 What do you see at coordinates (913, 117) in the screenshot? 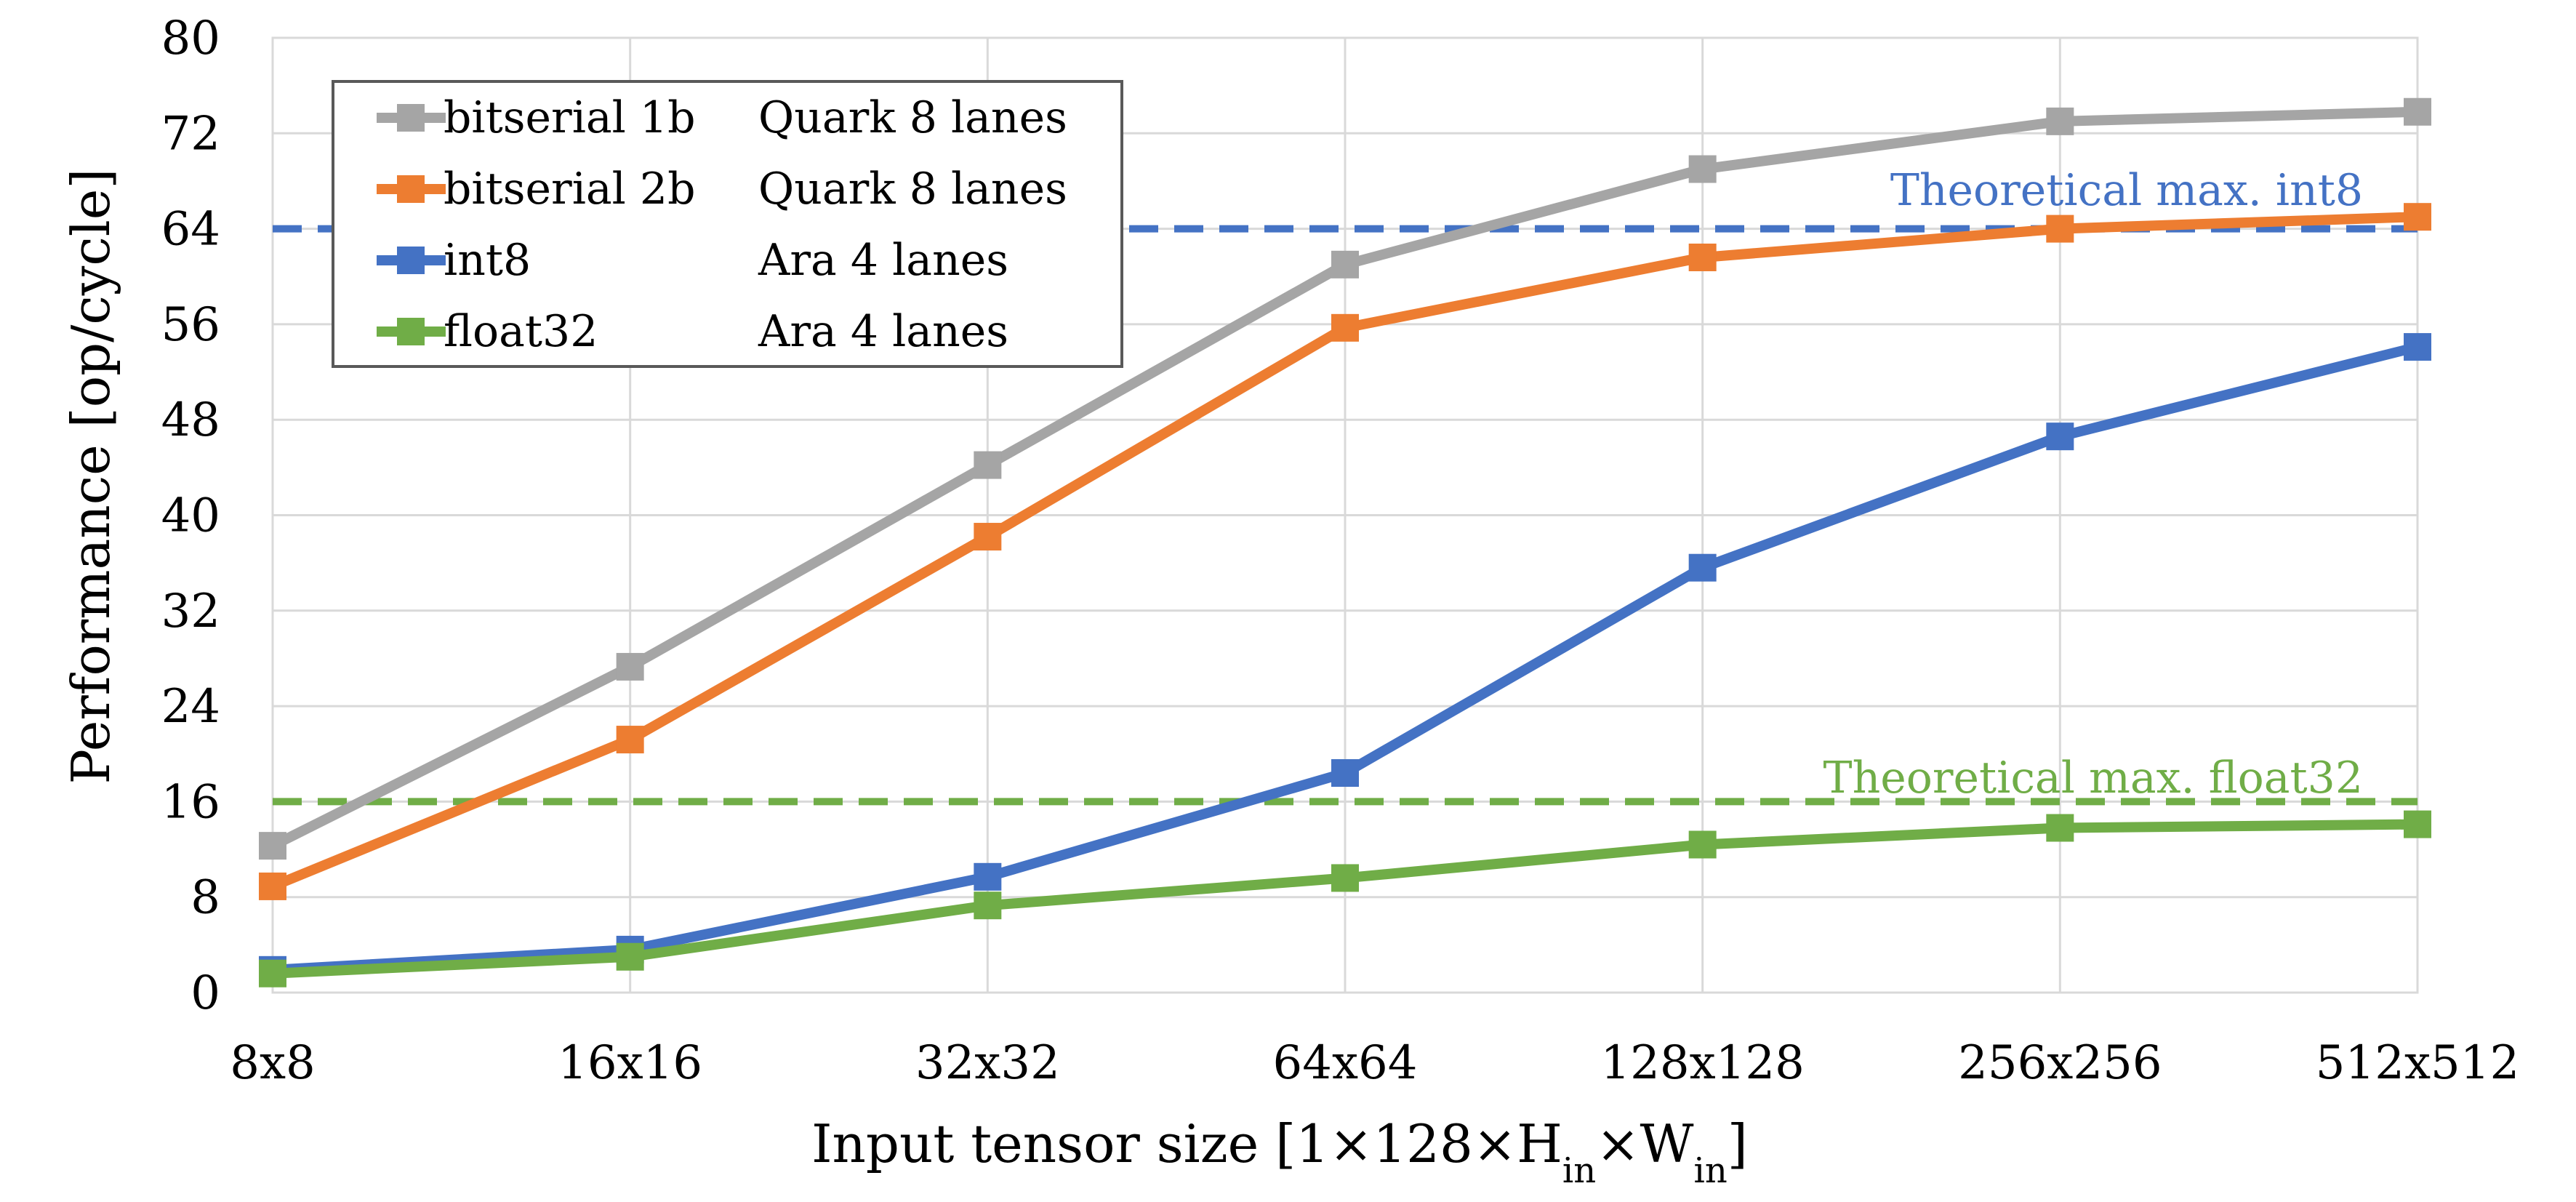
I see `legend-config-0: Quark 8 lanes` at bounding box center [913, 117].